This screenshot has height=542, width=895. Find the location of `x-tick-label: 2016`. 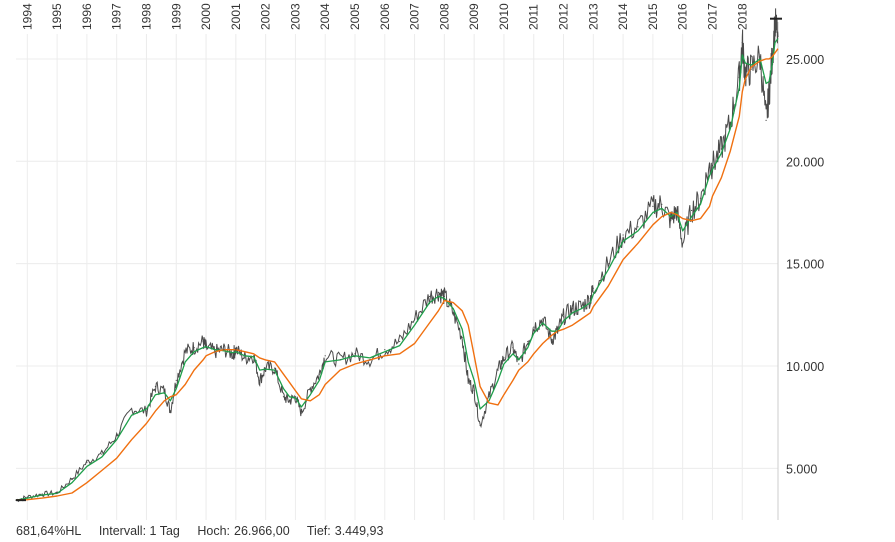

x-tick-label: 2016 is located at coordinates (683, 16).